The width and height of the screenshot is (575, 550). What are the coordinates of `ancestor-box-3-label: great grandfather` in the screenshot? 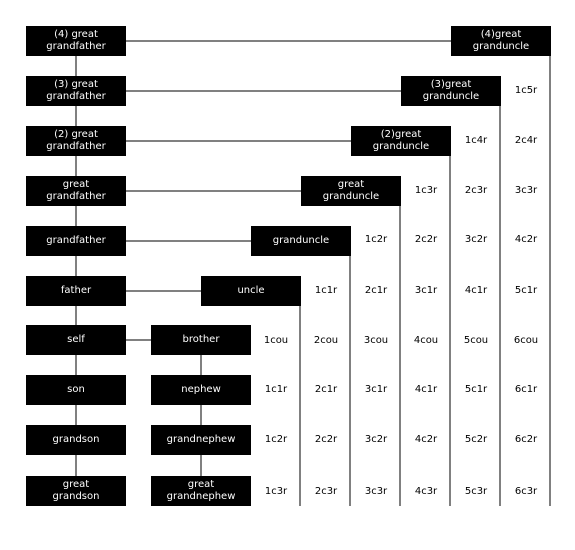 It's located at (76, 190).